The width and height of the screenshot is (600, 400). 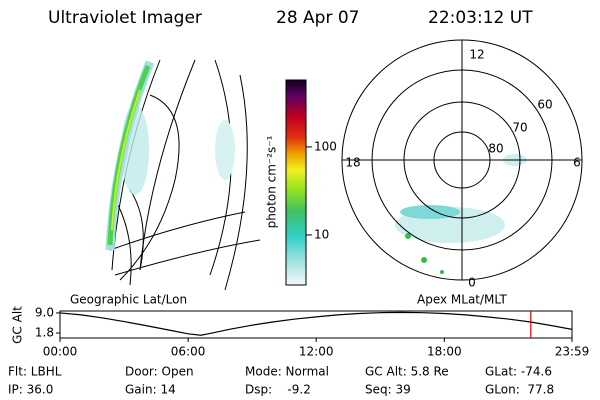 What do you see at coordinates (44, 332) in the screenshot?
I see `y-tick-label: 1.8` at bounding box center [44, 332].